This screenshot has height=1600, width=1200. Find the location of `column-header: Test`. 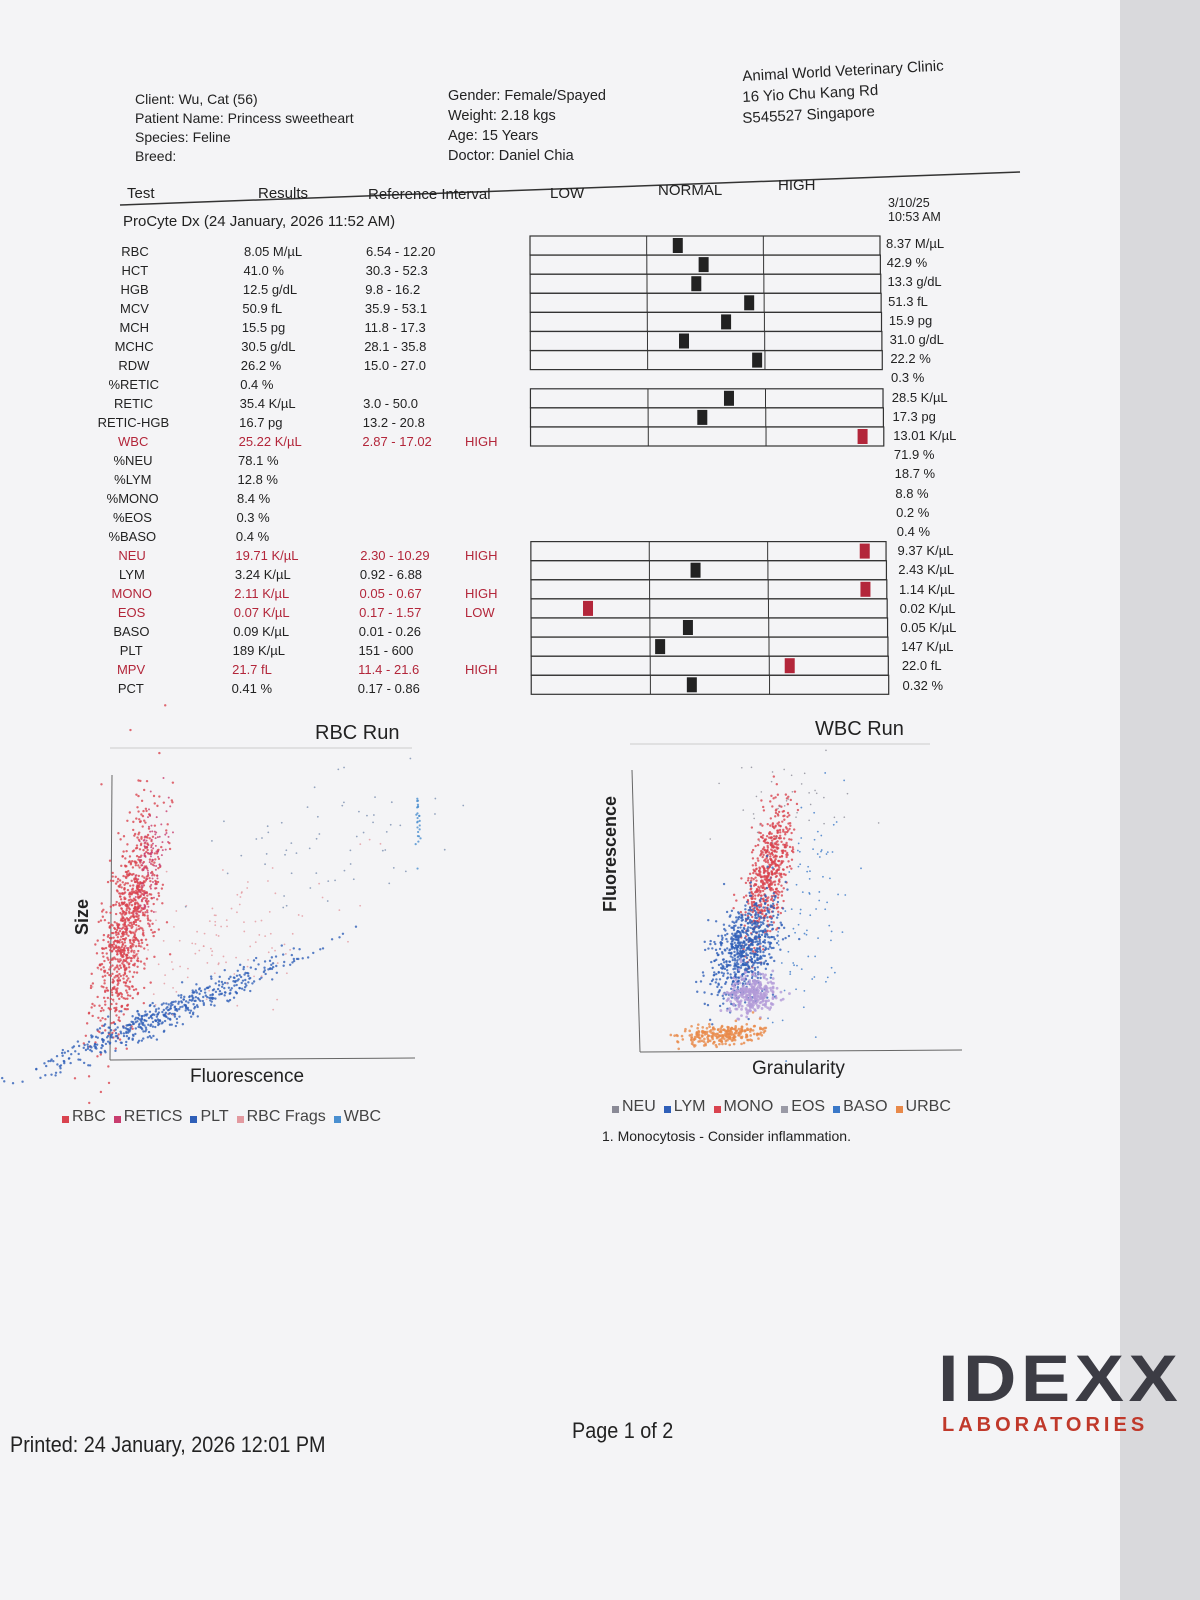

column-header: Test is located at coordinates (141, 193).